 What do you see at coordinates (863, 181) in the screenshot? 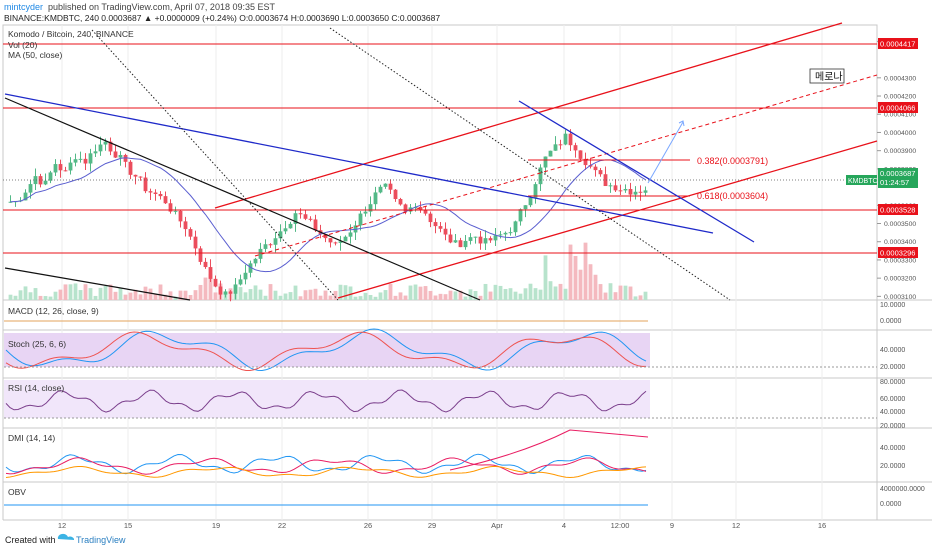
I see `badge-symbol: KMDBTC` at bounding box center [863, 181].